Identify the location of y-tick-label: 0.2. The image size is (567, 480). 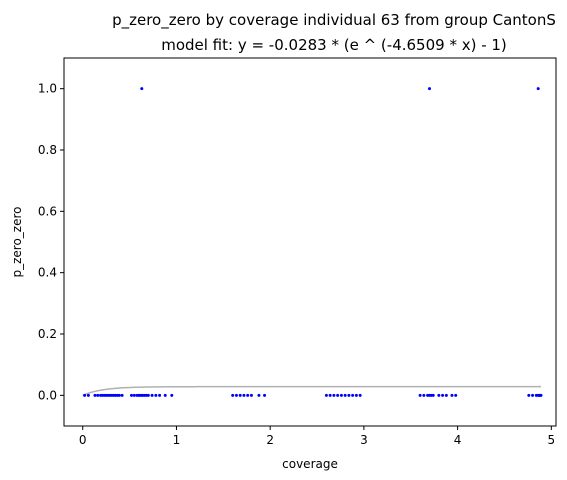
(47, 334).